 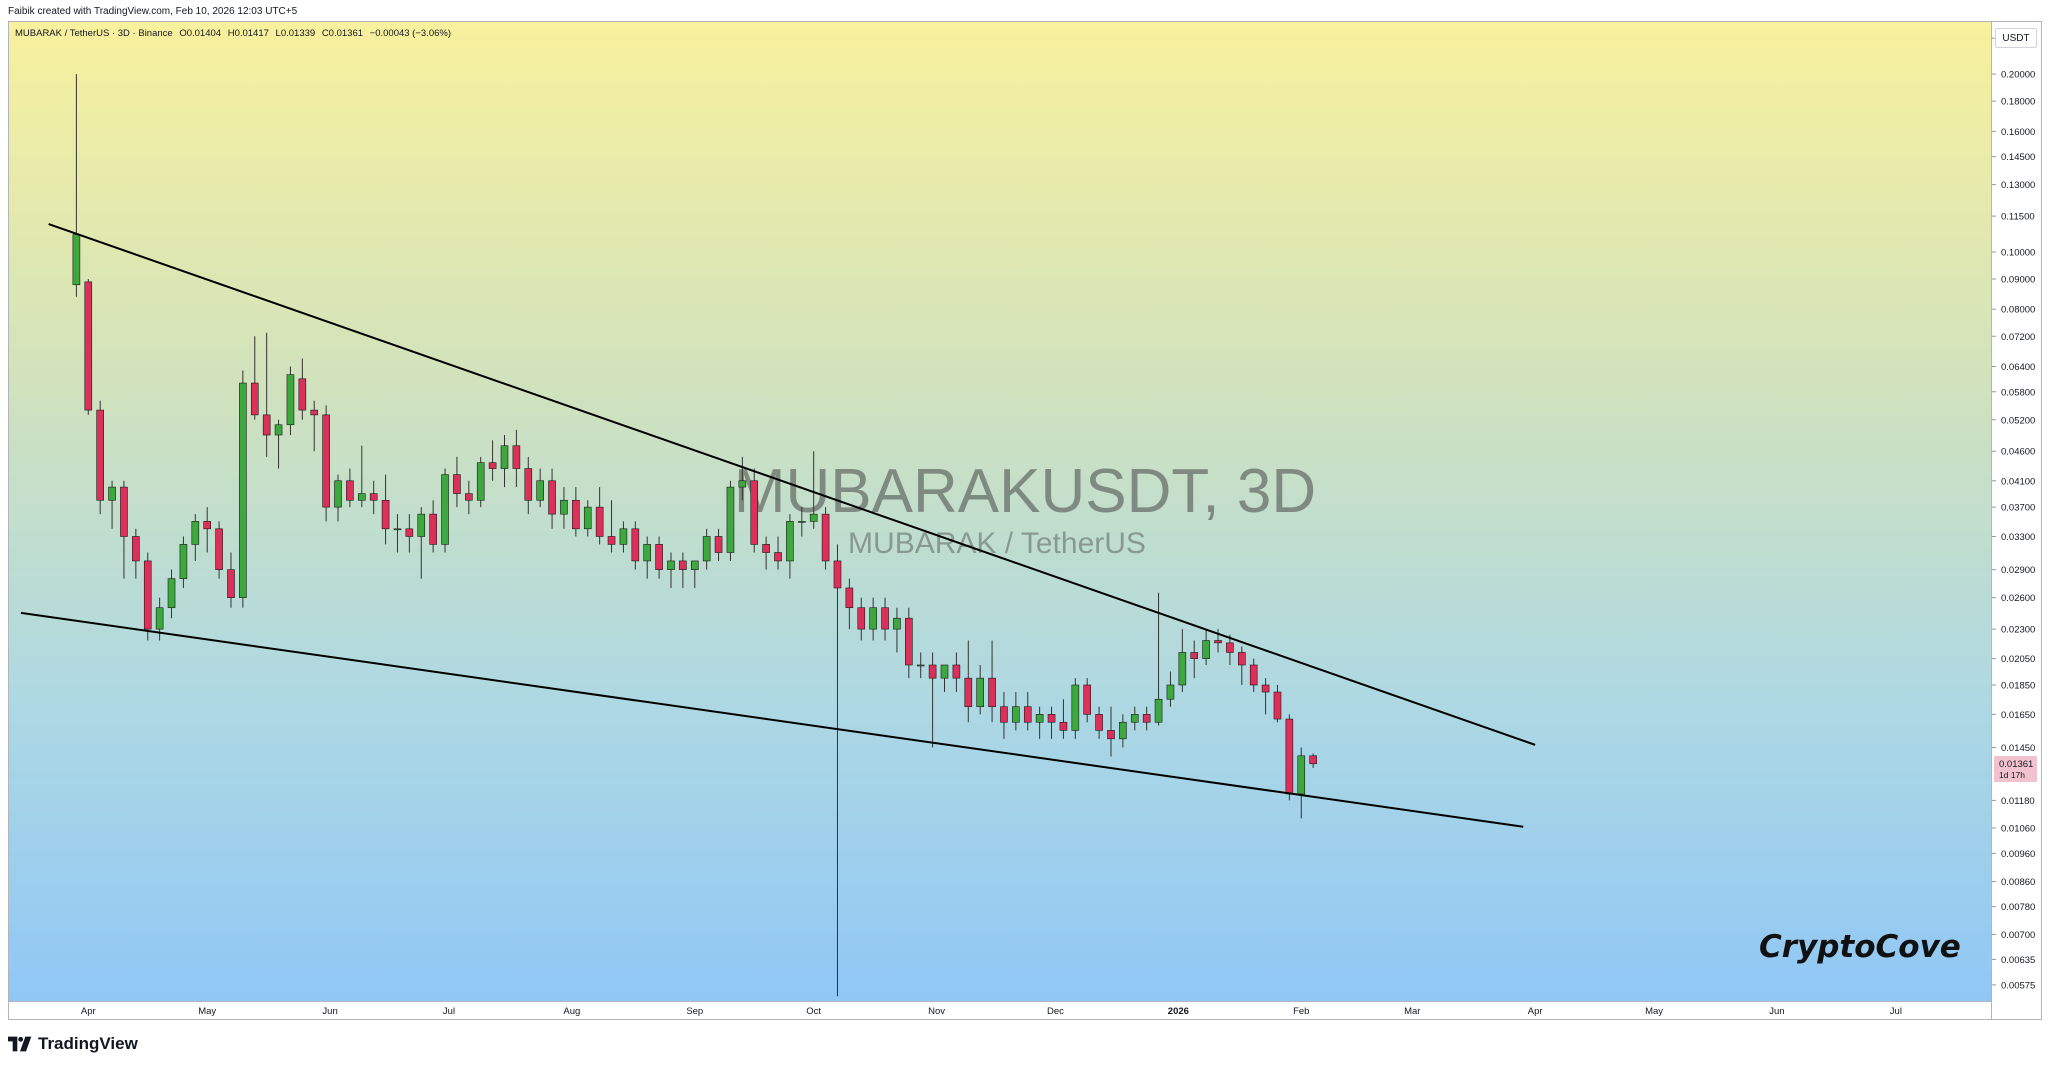 What do you see at coordinates (449, 1011) in the screenshot?
I see `time-tick-label: Jul` at bounding box center [449, 1011].